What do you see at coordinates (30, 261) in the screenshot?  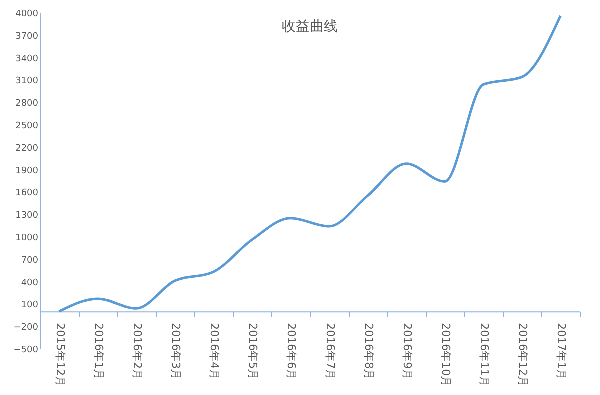 I see `y-tick-label: 700` at bounding box center [30, 261].